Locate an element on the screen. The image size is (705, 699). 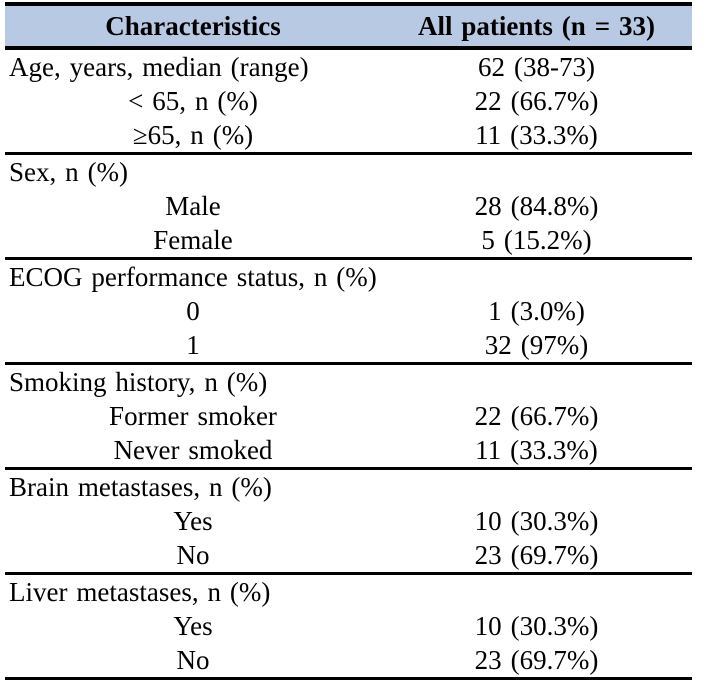
table-row: 1 32 (97%) is located at coordinates (348, 345).